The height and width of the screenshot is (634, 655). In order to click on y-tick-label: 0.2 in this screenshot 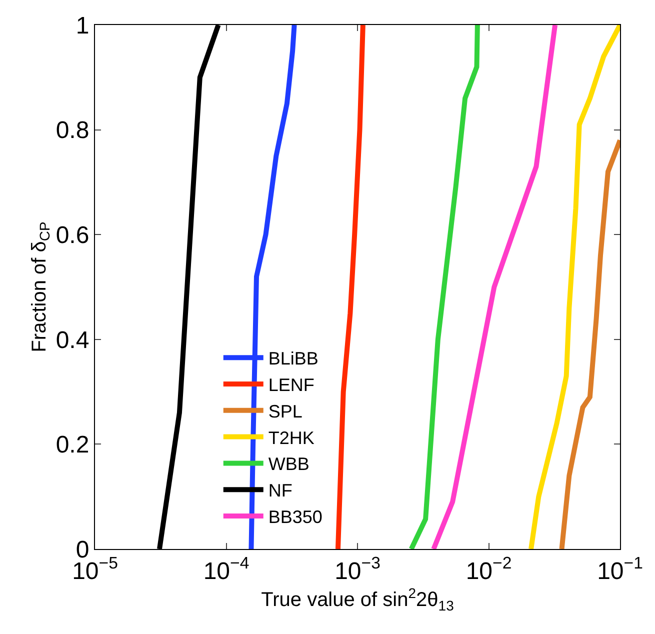, I will do `click(73, 445)`.